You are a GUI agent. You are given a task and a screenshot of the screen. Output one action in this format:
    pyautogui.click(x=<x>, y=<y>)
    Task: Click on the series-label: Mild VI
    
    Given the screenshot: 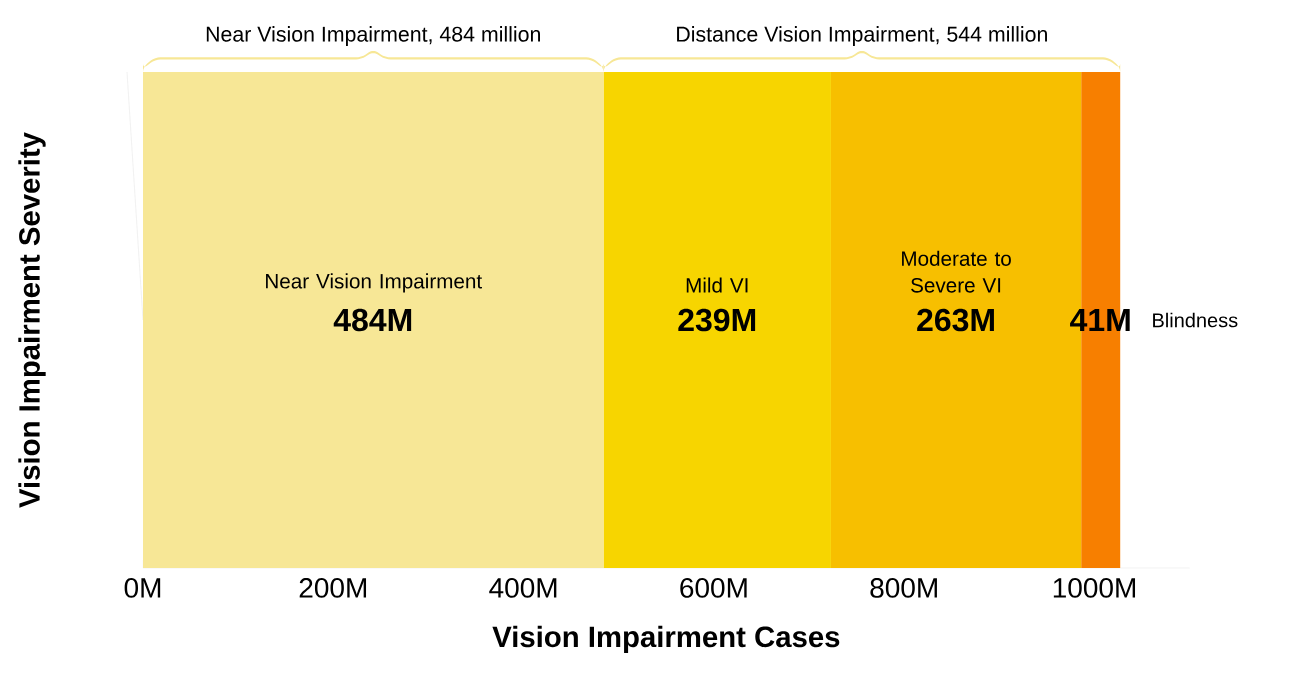 What is the action you would take?
    pyautogui.click(x=717, y=285)
    